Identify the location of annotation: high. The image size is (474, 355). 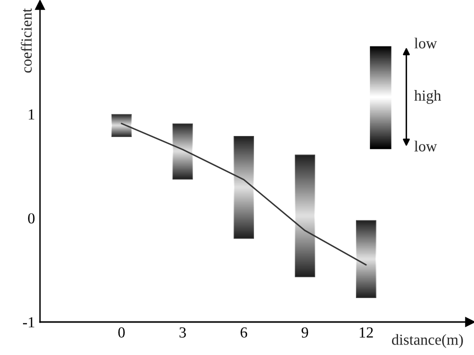
(428, 97).